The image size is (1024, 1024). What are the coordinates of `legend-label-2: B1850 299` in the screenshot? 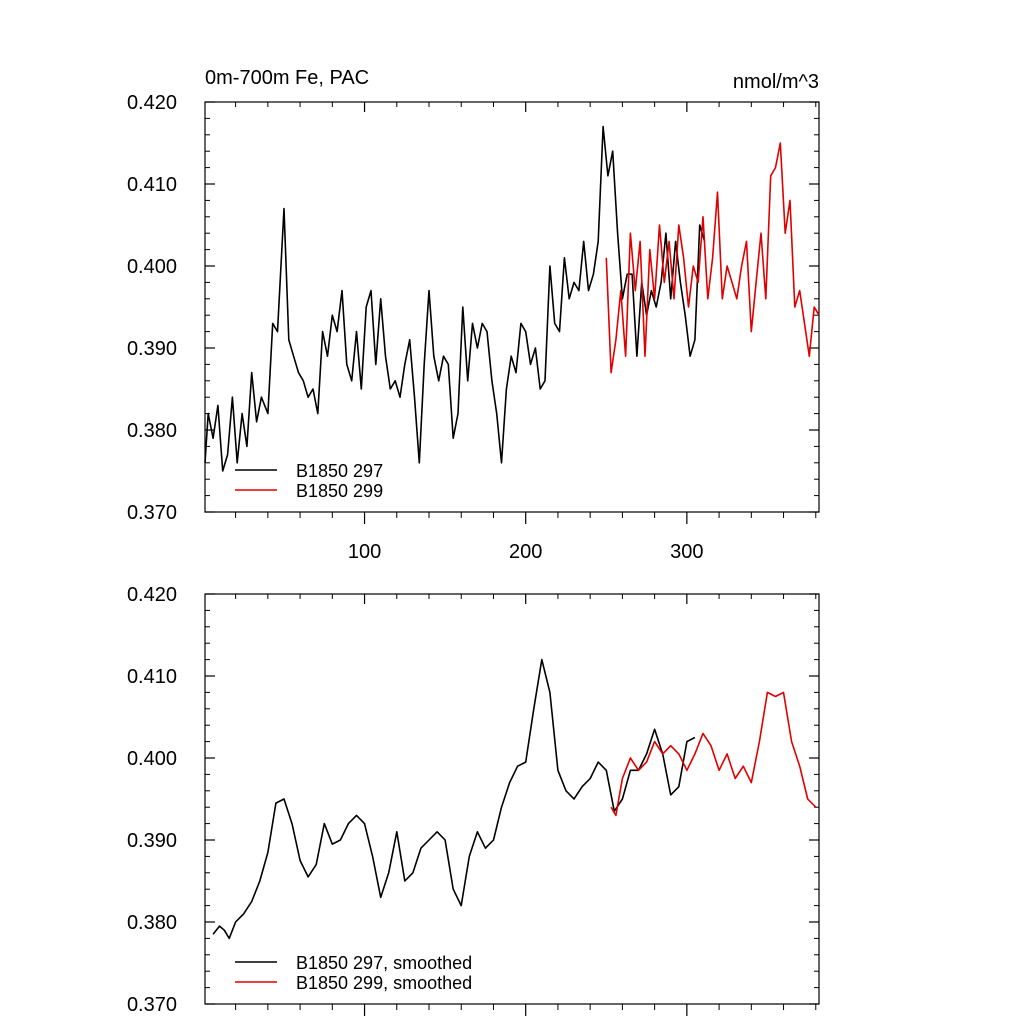 It's located at (339, 491).